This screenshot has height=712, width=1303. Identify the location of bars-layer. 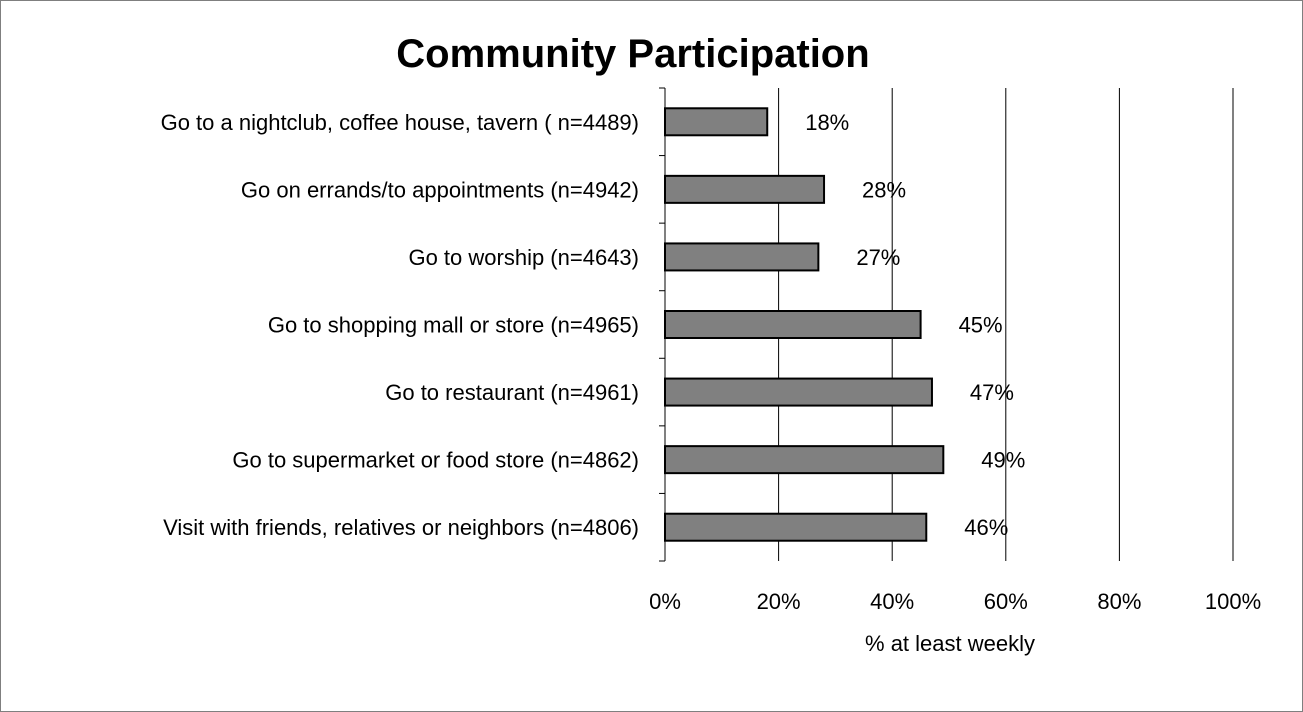
(804, 324).